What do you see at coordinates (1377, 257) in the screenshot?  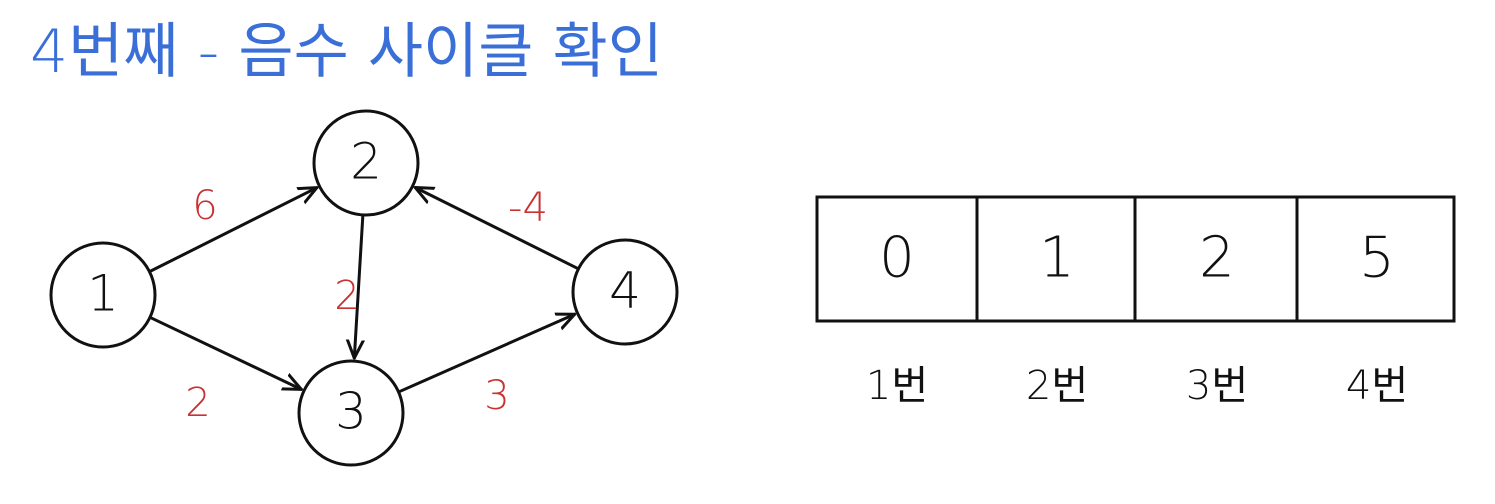 I see `table-cell-value: 5` at bounding box center [1377, 257].